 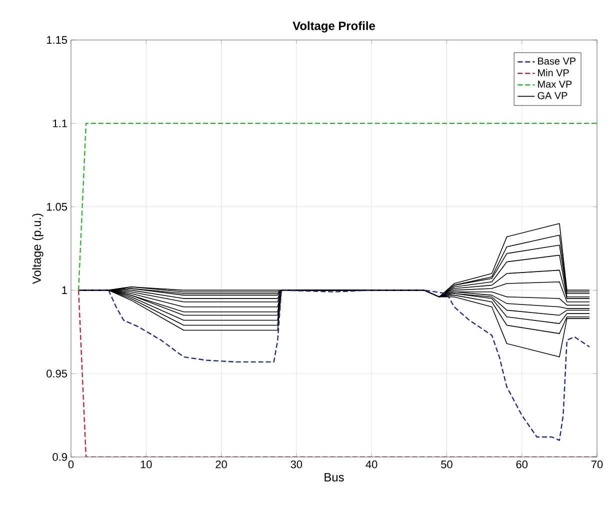 I want to click on x-tick-label: 0, so click(x=71, y=464).